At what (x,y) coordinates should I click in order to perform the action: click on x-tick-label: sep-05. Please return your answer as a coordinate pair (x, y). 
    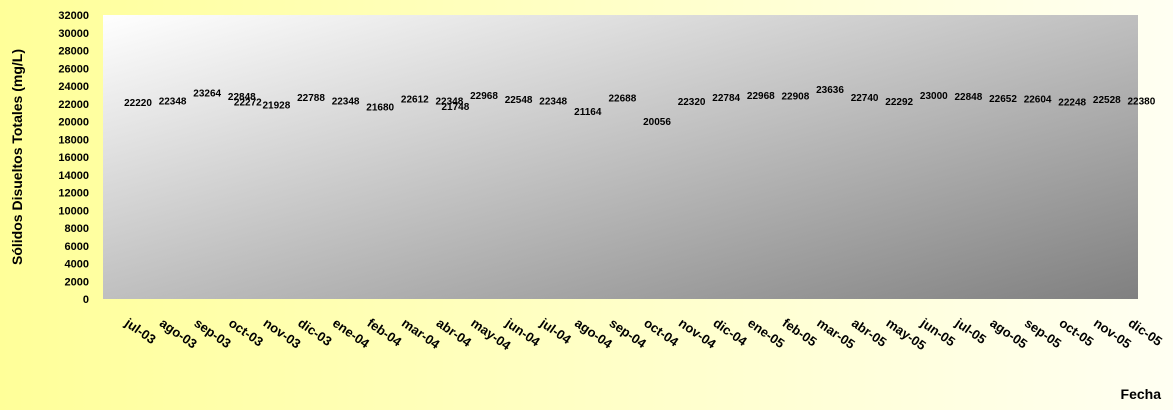
    Looking at the image, I should click on (1043, 333).